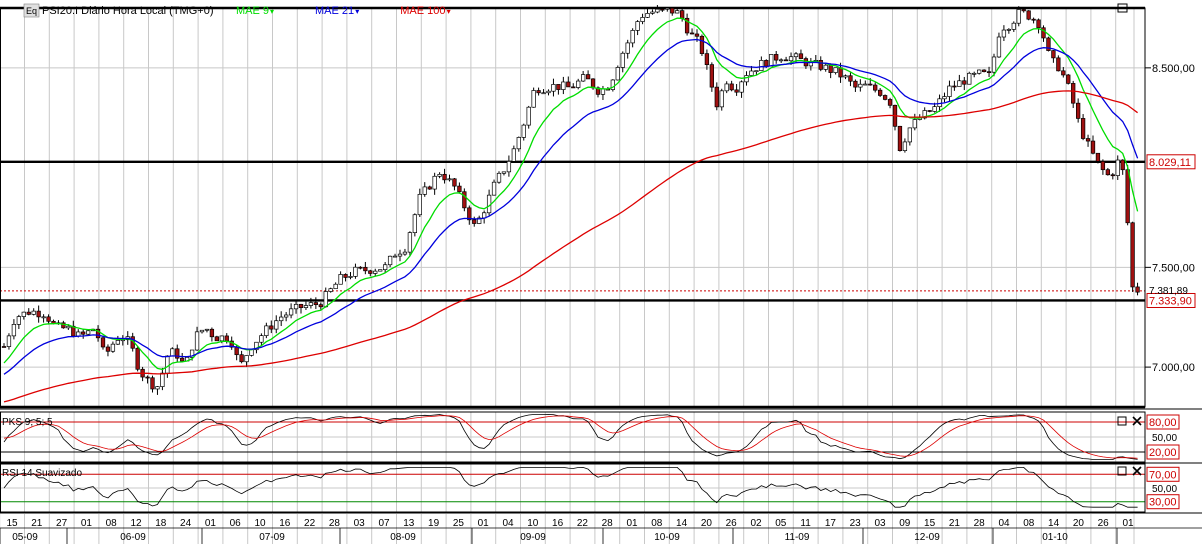  What do you see at coordinates (459, 523) in the screenshot?
I see `x-day-label: 25` at bounding box center [459, 523].